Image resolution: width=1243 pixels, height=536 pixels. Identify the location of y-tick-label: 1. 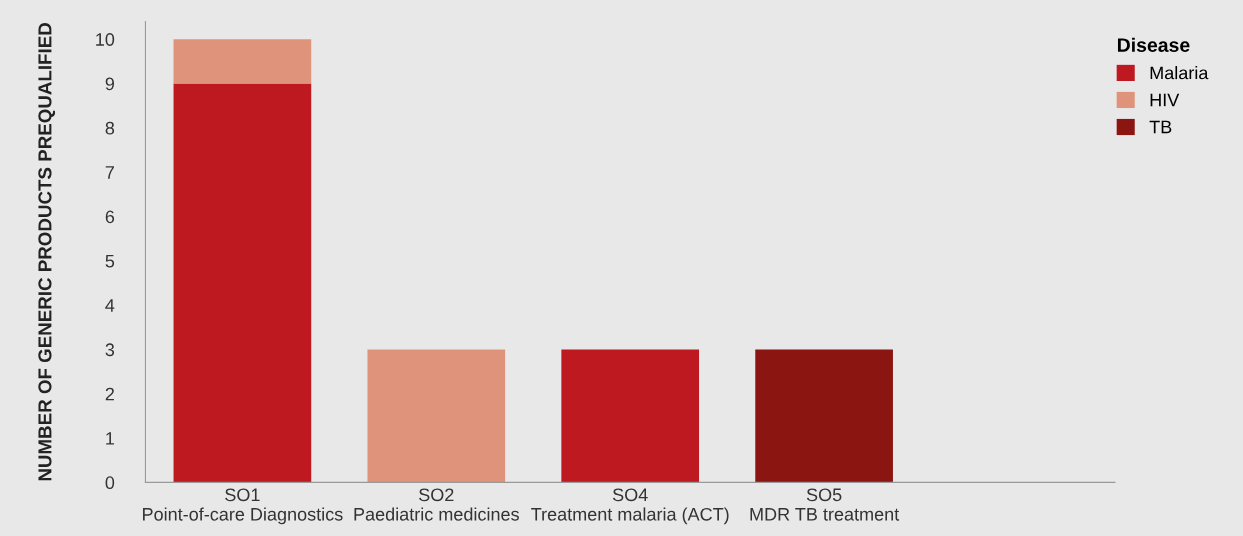
(110, 438).